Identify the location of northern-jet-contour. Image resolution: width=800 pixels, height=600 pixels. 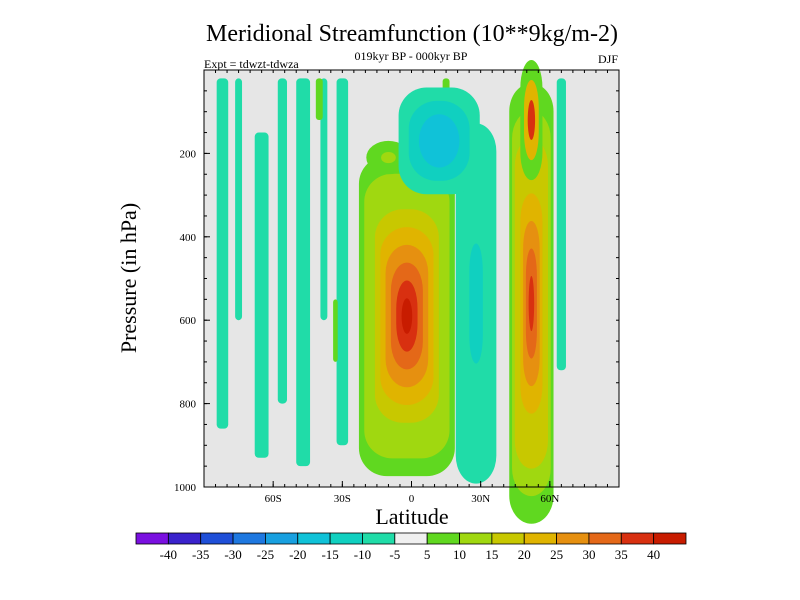
(531, 303).